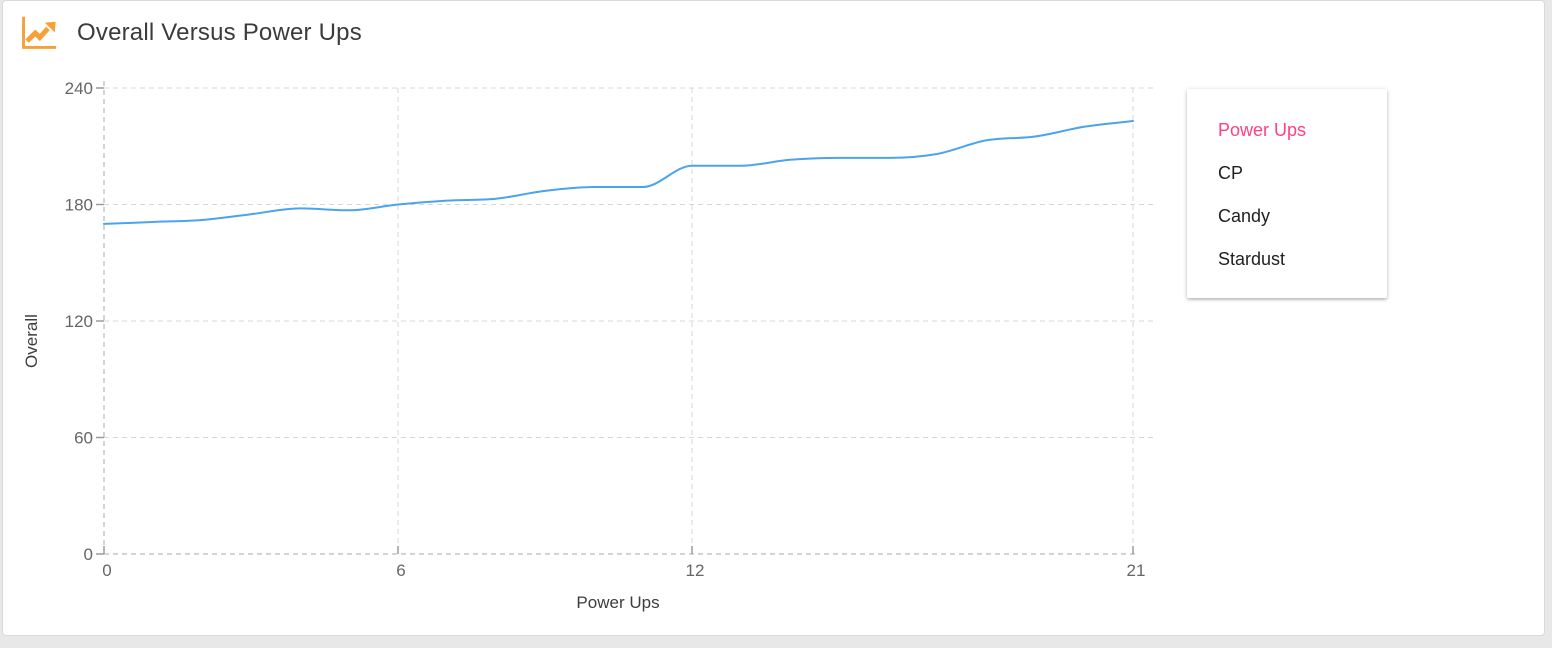 This screenshot has height=648, width=1552. I want to click on line-chart-icon, so click(39, 32).